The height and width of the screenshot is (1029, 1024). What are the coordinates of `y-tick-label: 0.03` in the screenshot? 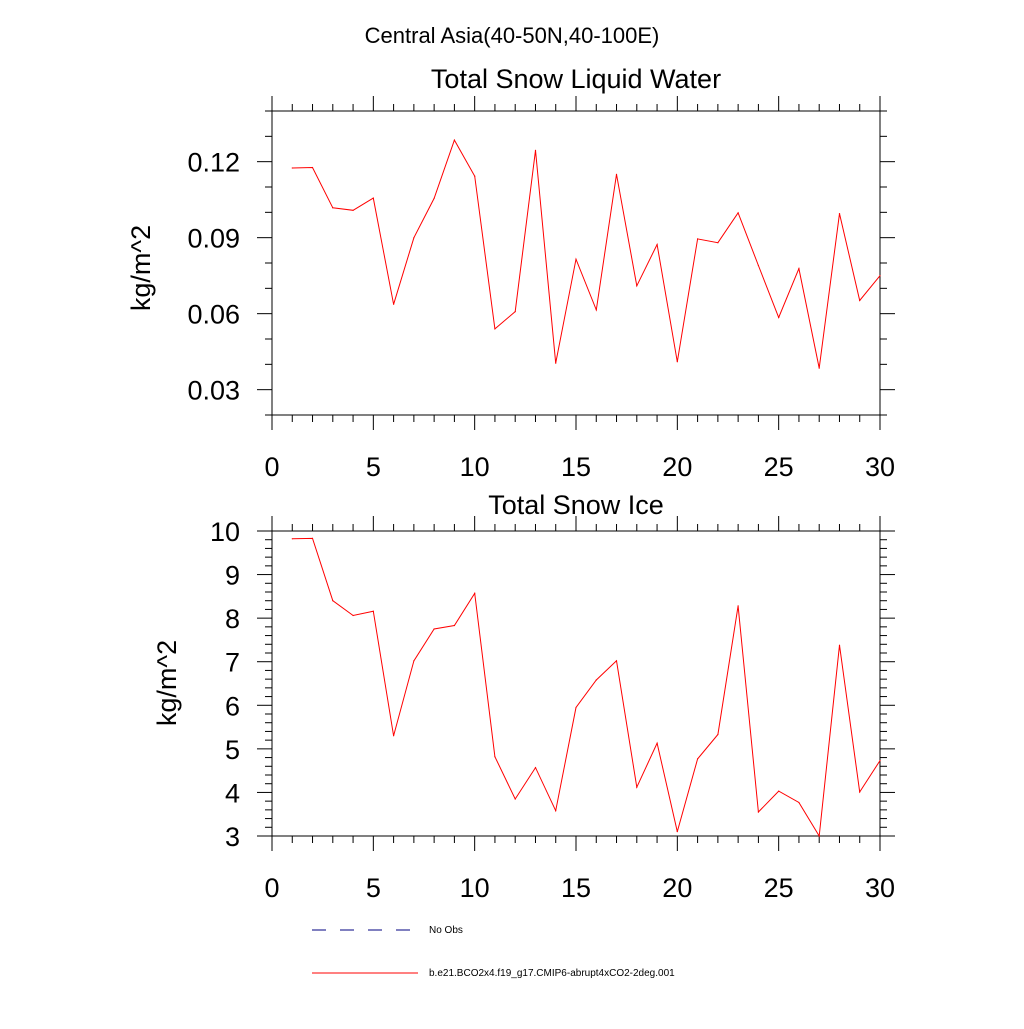 It's located at (213, 391).